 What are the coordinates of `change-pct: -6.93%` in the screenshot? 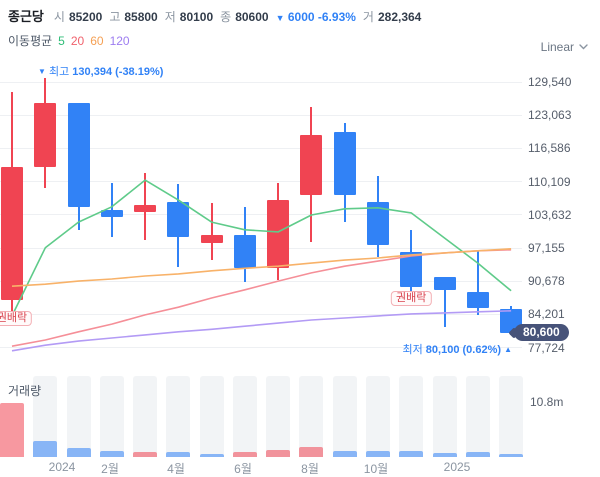 It's located at (336, 17).